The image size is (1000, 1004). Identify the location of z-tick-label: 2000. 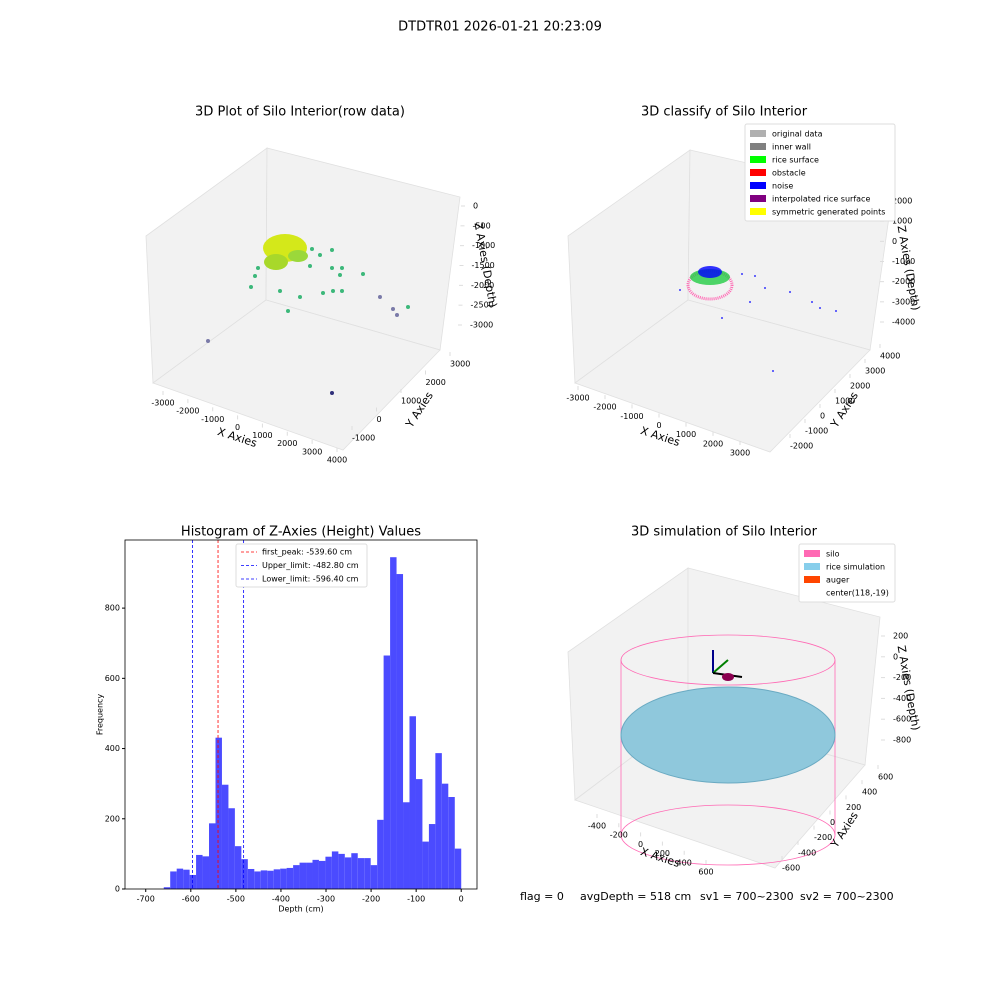
(902, 201).